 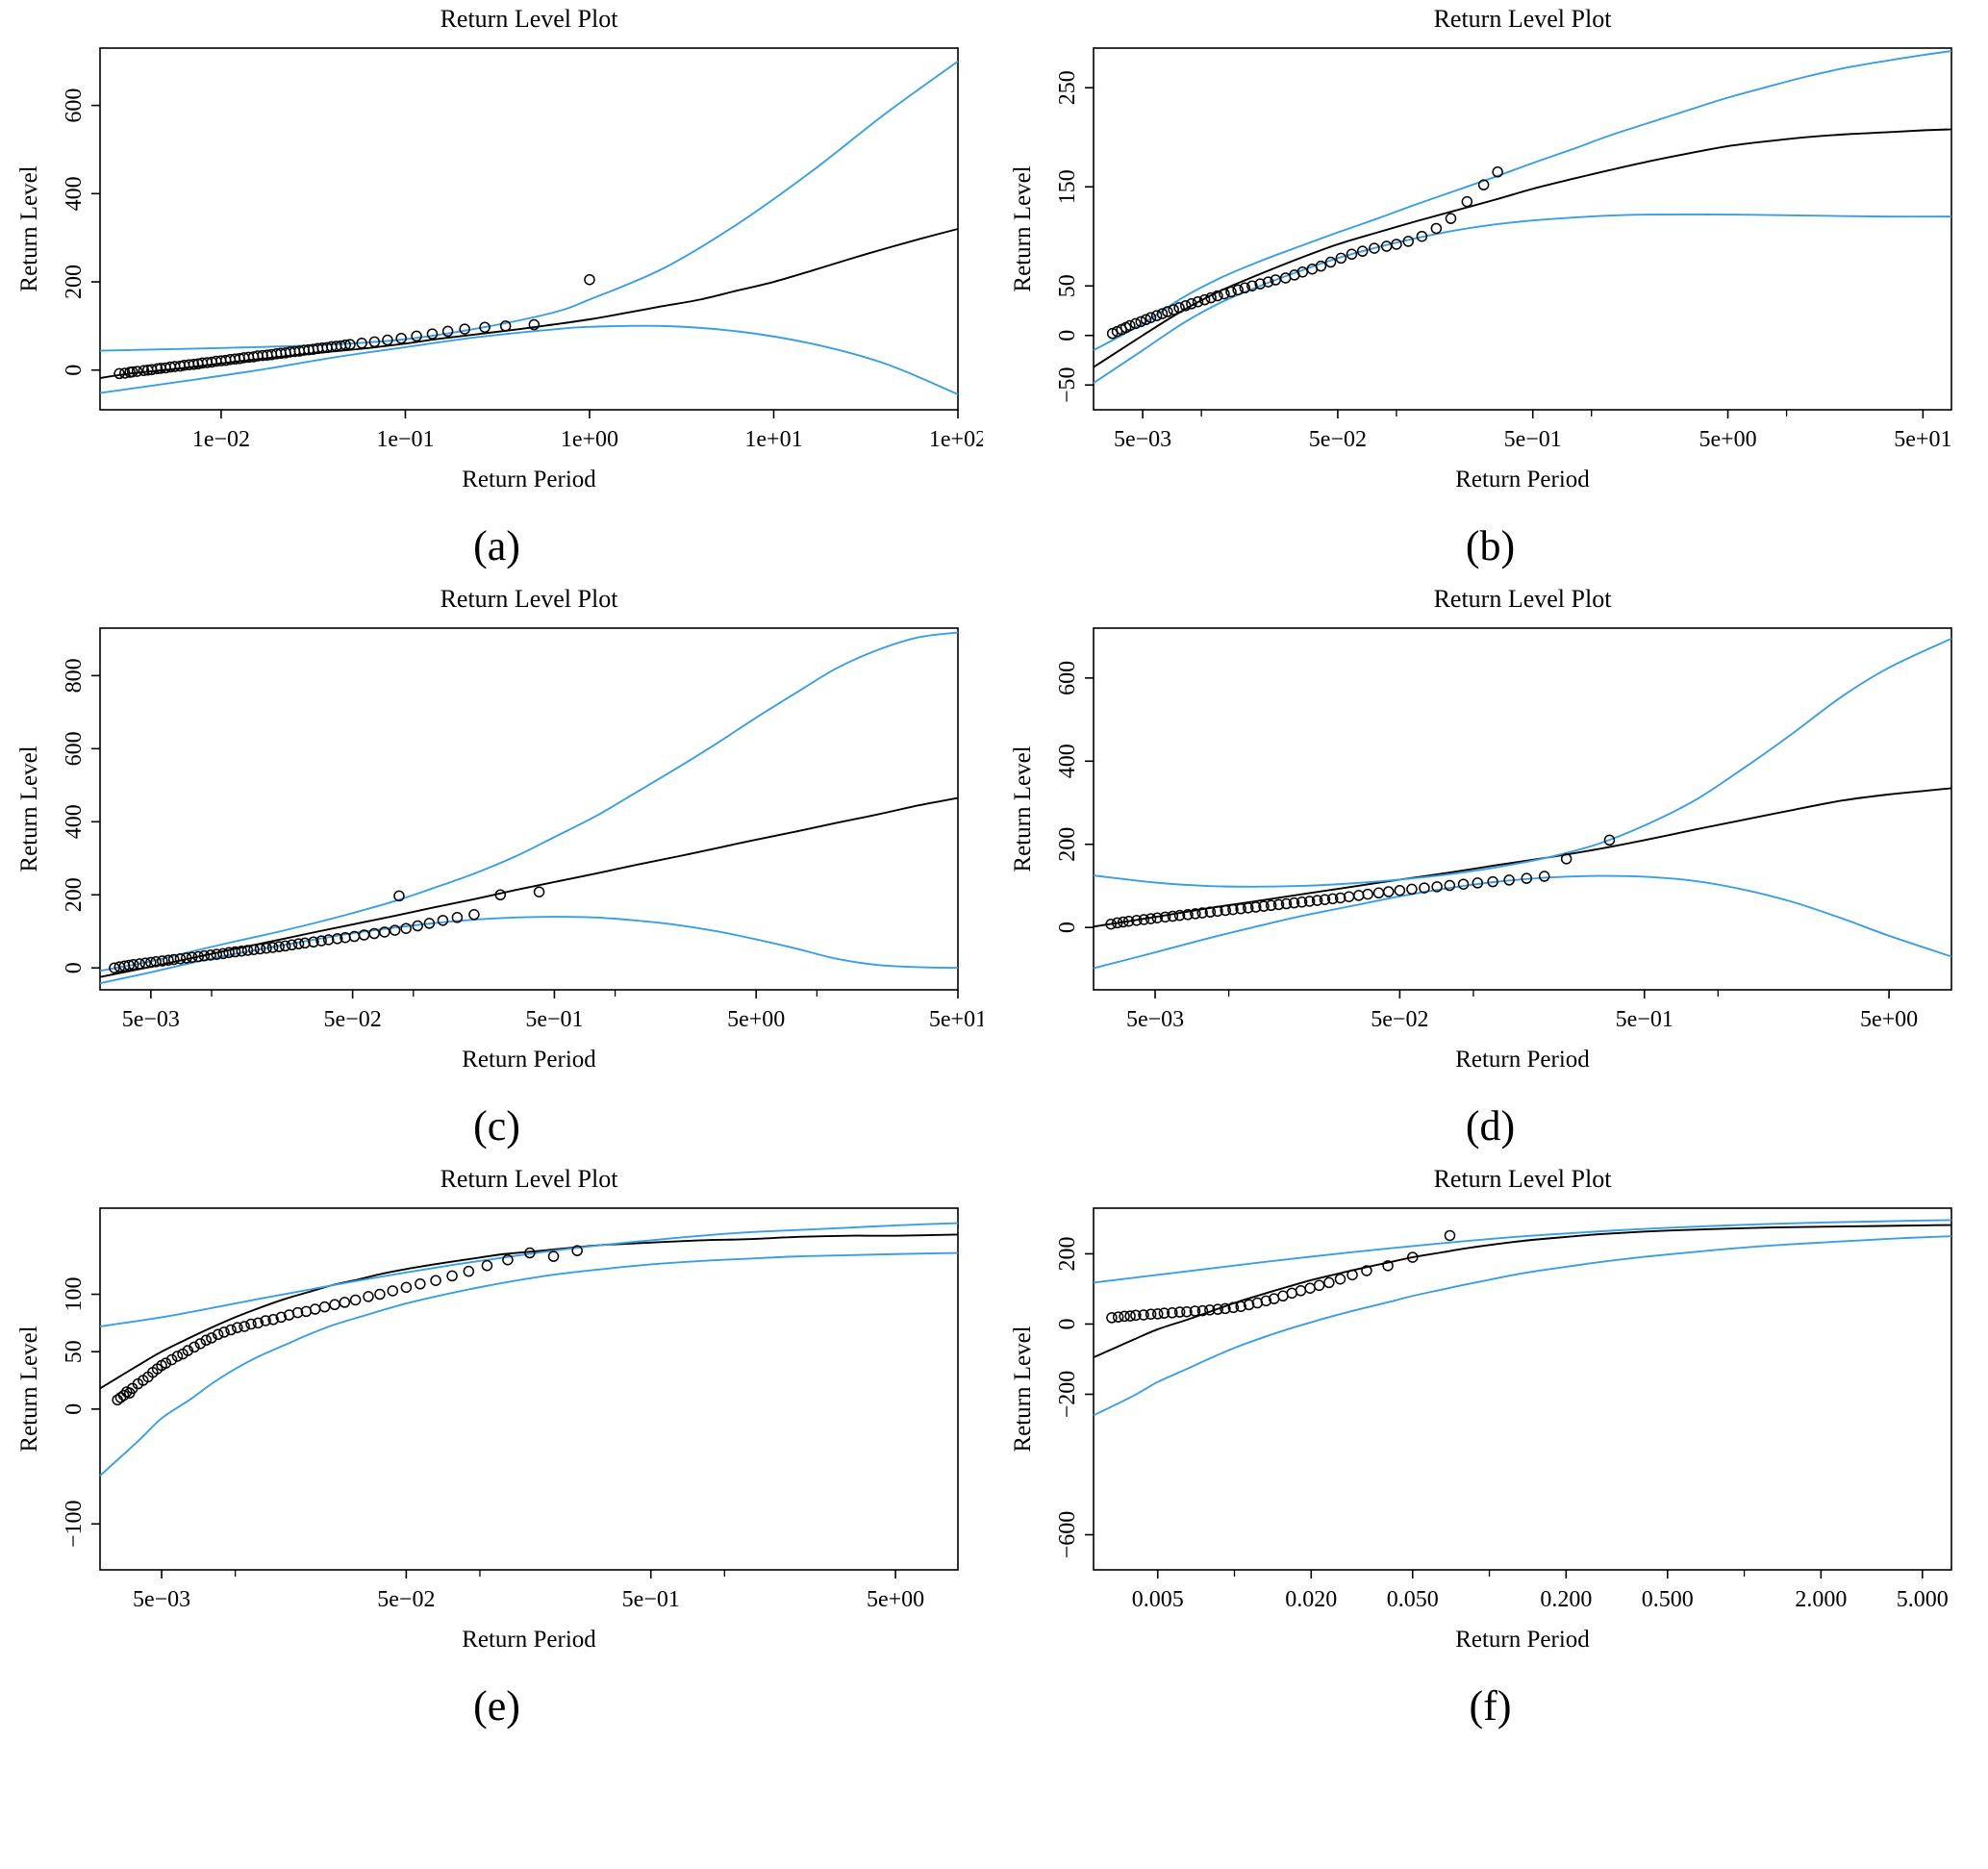 What do you see at coordinates (1922, 440) in the screenshot?
I see `x-tick-label: 5e+01` at bounding box center [1922, 440].